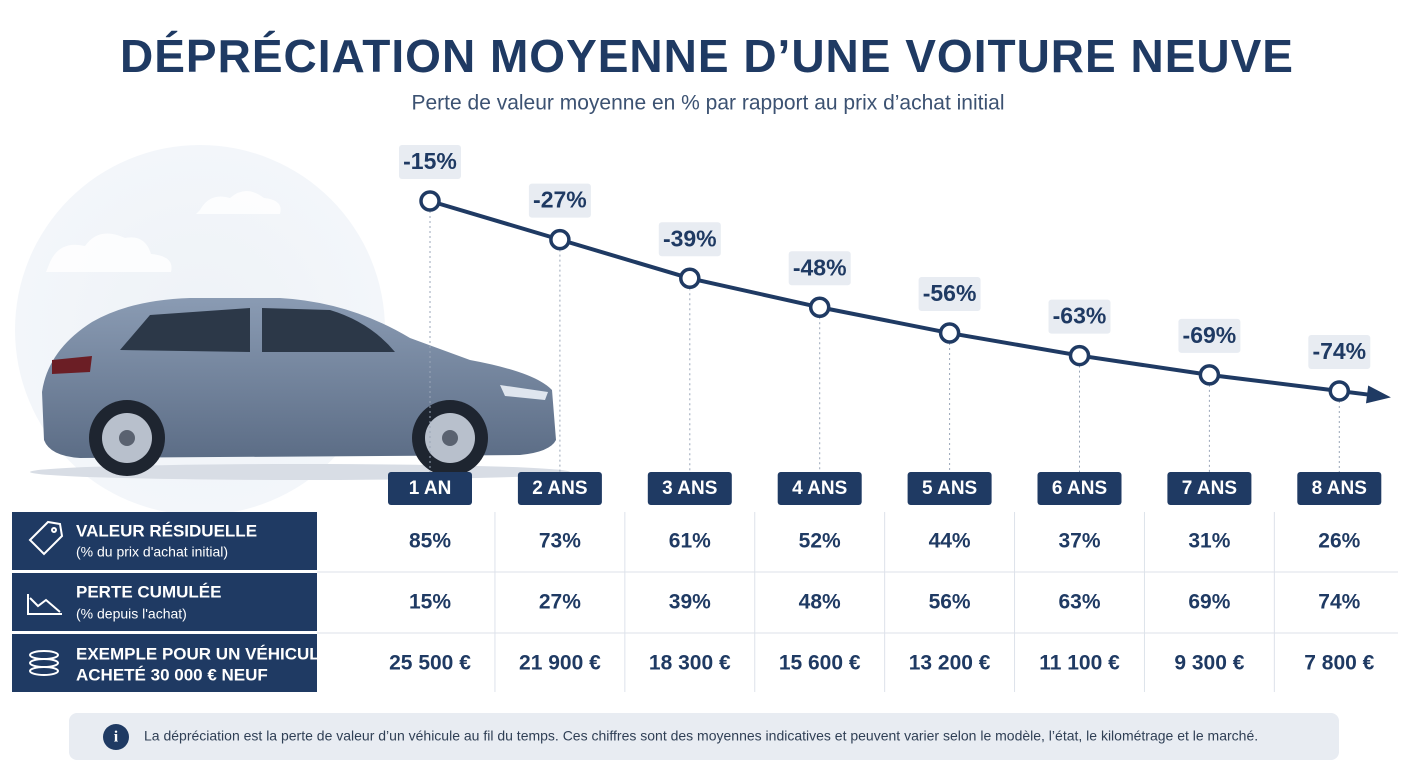 The height and width of the screenshot is (773, 1408). I want to click on value-label: -39%, so click(690, 238).